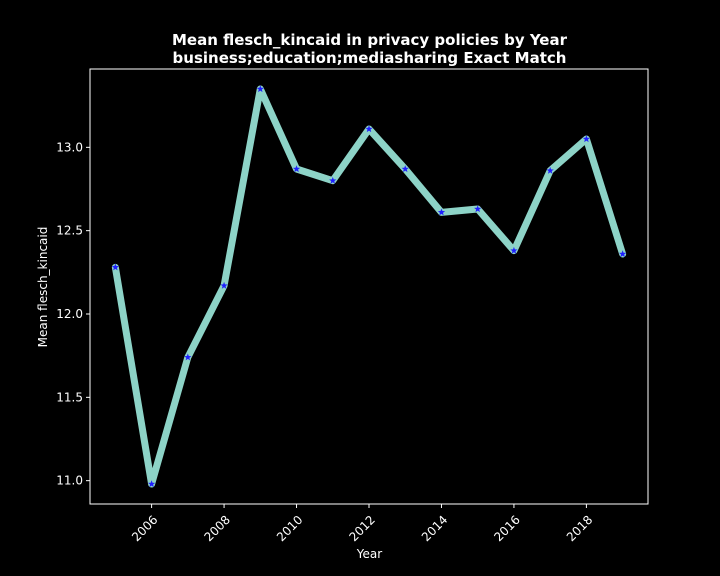  I want to click on y-tick-label: 11.0, so click(69, 481).